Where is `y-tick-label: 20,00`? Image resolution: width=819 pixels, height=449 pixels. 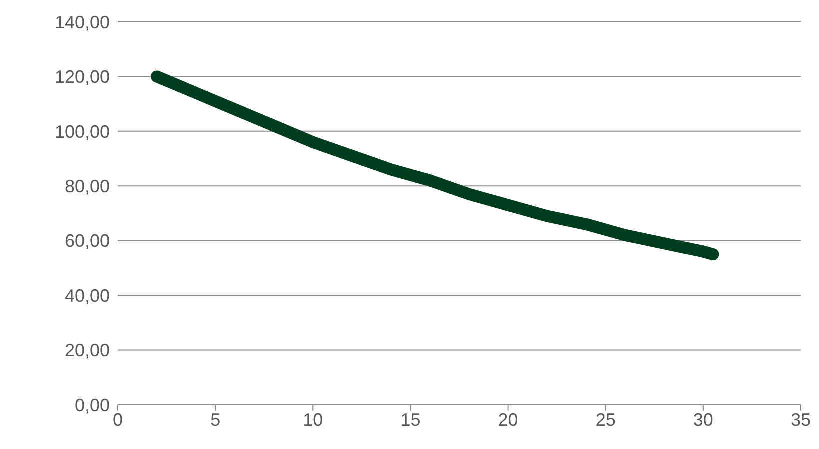
y-tick-label: 20,00 is located at coordinates (87, 350).